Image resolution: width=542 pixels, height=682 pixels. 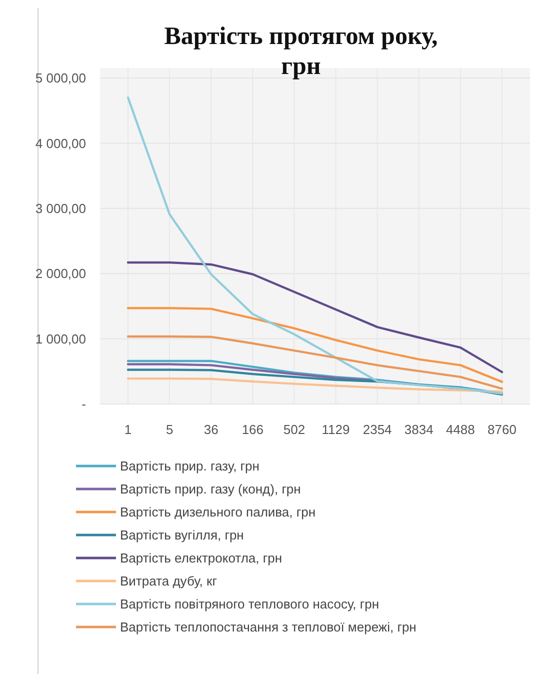 What do you see at coordinates (170, 429) in the screenshot?
I see `x-tick-label: 5` at bounding box center [170, 429].